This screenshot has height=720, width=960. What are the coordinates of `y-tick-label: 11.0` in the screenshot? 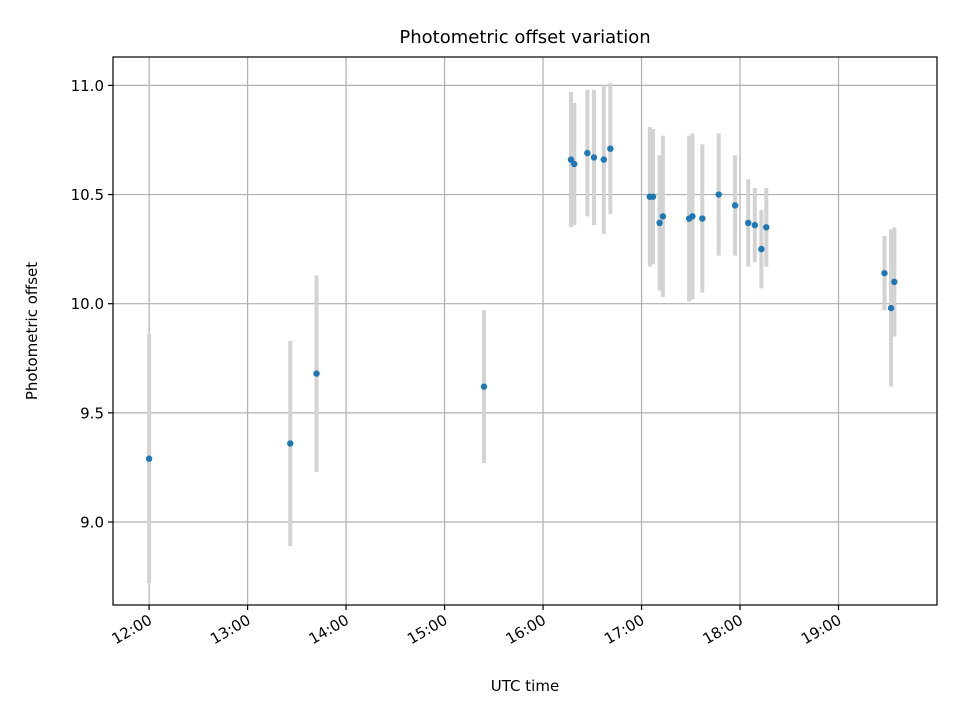 It's located at (87, 86).